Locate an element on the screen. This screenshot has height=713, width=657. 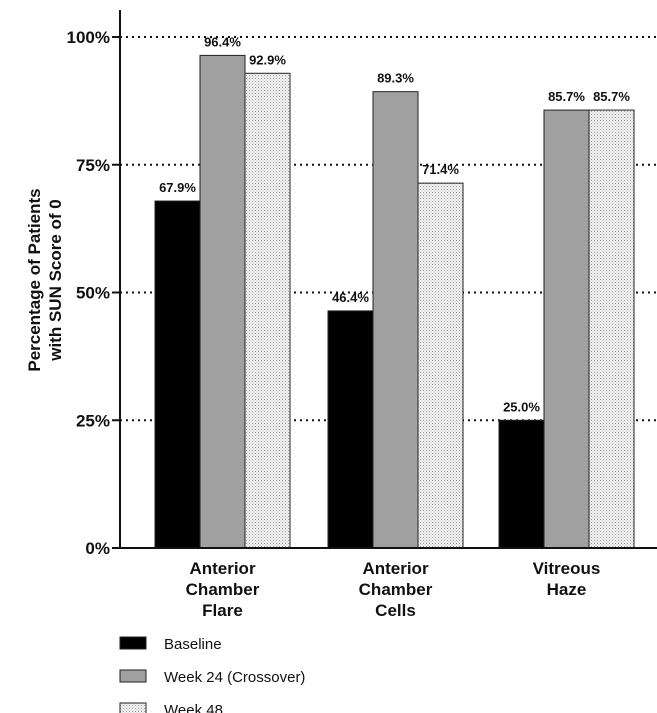
y-tick-label: 25% is located at coordinates (93, 420).